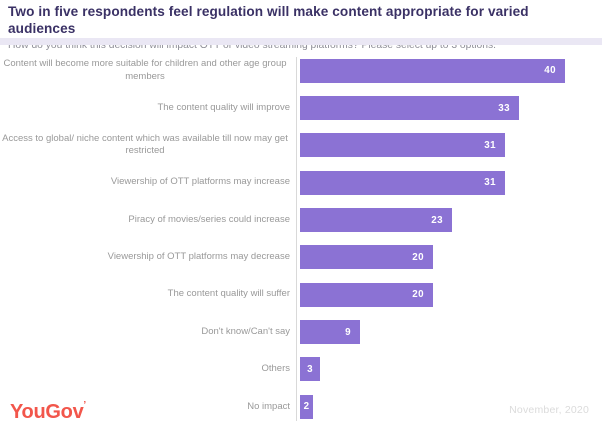  Describe the element at coordinates (145, 407) in the screenshot. I see `category-label-cell: No impact` at that location.